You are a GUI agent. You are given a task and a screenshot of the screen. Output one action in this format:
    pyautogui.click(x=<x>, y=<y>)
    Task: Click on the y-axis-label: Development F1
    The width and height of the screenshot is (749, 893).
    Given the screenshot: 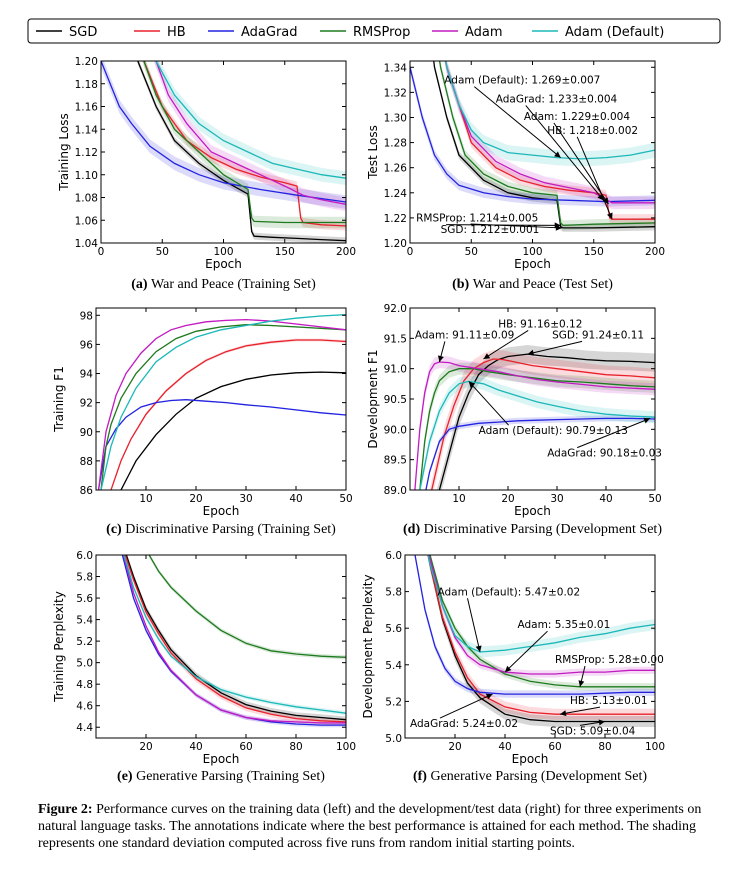 What is the action you would take?
    pyautogui.click(x=373, y=398)
    